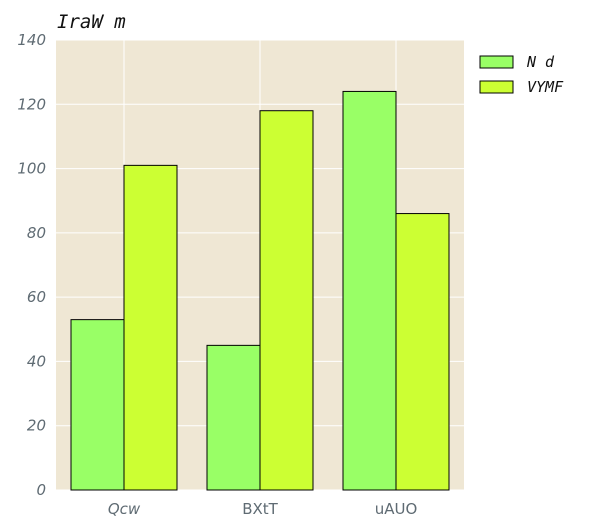  Describe the element at coordinates (97, 405) in the screenshot. I see `bar-N-d-Qcw` at that location.